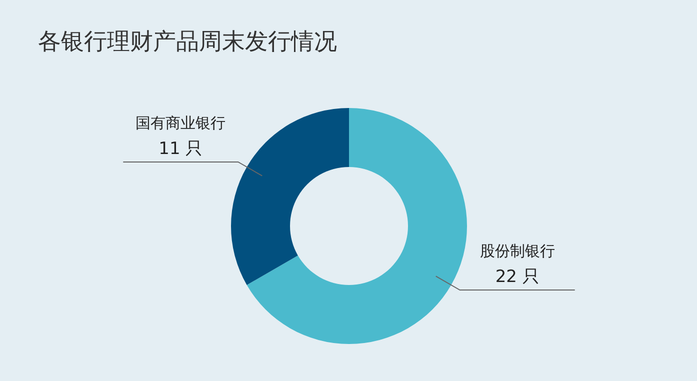 The image size is (697, 381). What do you see at coordinates (517, 277) in the screenshot?
I see `data-label: 22 只` at bounding box center [517, 277].